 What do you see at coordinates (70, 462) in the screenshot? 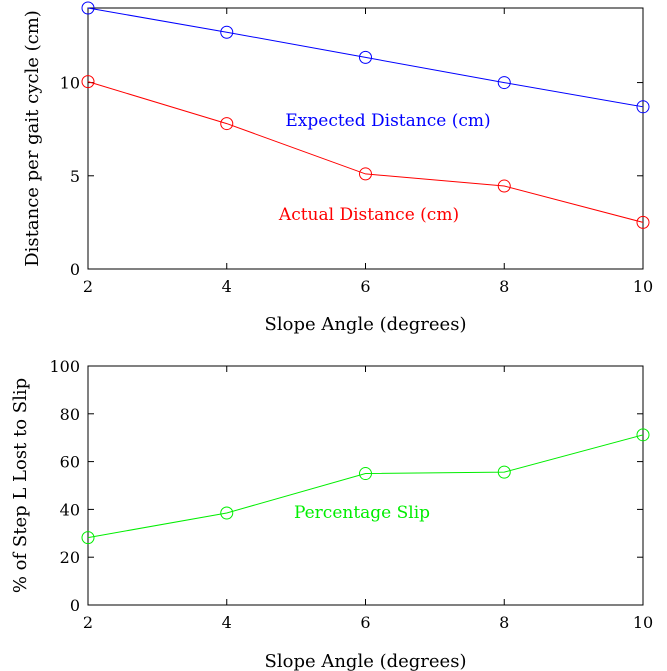
I see `y-tick-label: 60` at bounding box center [70, 462].